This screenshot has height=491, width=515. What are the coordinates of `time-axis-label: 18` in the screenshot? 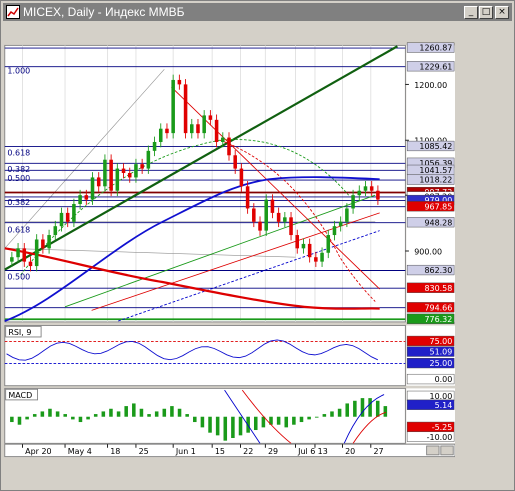 It's located at (115, 451).